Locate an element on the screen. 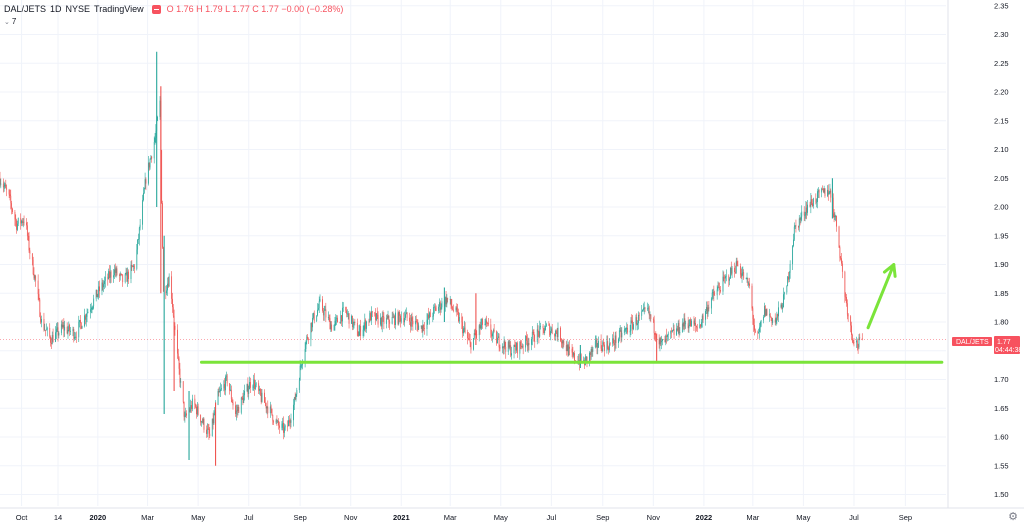  symbol-label: DAL/JETS is located at coordinates (25, 9).